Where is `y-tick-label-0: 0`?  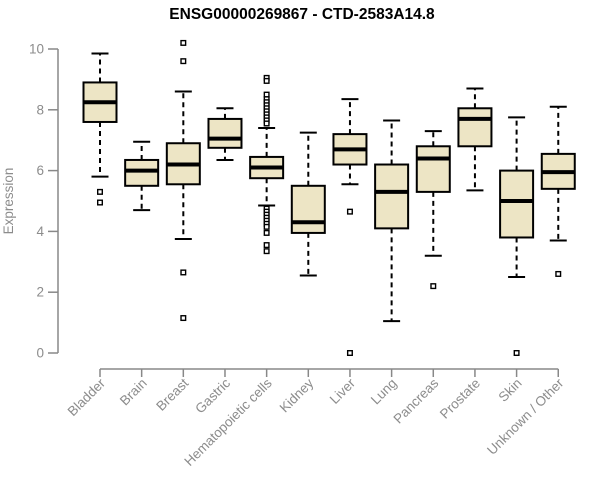 y-tick-label-0: 0 is located at coordinates (40, 353).